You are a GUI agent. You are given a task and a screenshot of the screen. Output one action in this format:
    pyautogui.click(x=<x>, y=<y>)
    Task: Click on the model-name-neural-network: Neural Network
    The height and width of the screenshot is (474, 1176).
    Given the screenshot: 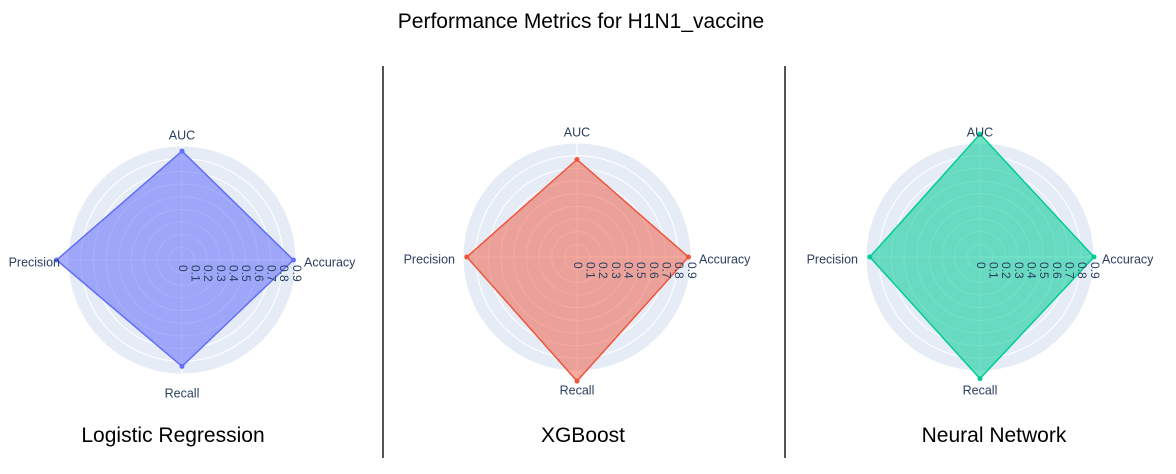 What is the action you would take?
    pyautogui.click(x=994, y=435)
    